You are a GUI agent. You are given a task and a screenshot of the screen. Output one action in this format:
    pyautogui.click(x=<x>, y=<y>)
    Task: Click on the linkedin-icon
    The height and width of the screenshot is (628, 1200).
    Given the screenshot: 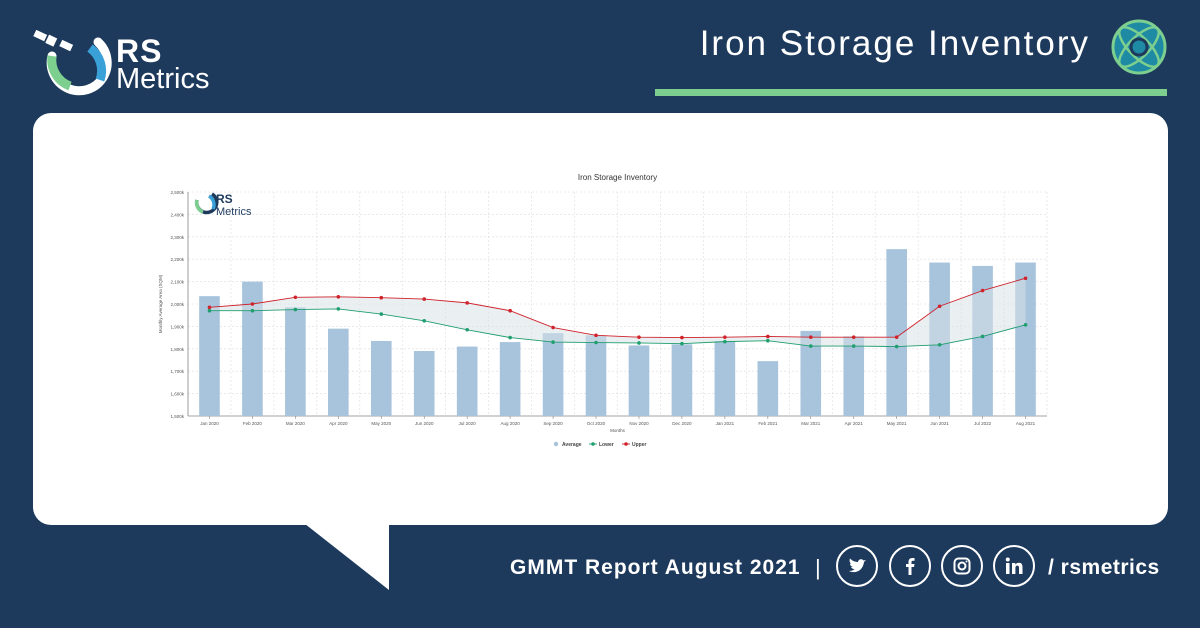 What is the action you would take?
    pyautogui.click(x=1014, y=566)
    